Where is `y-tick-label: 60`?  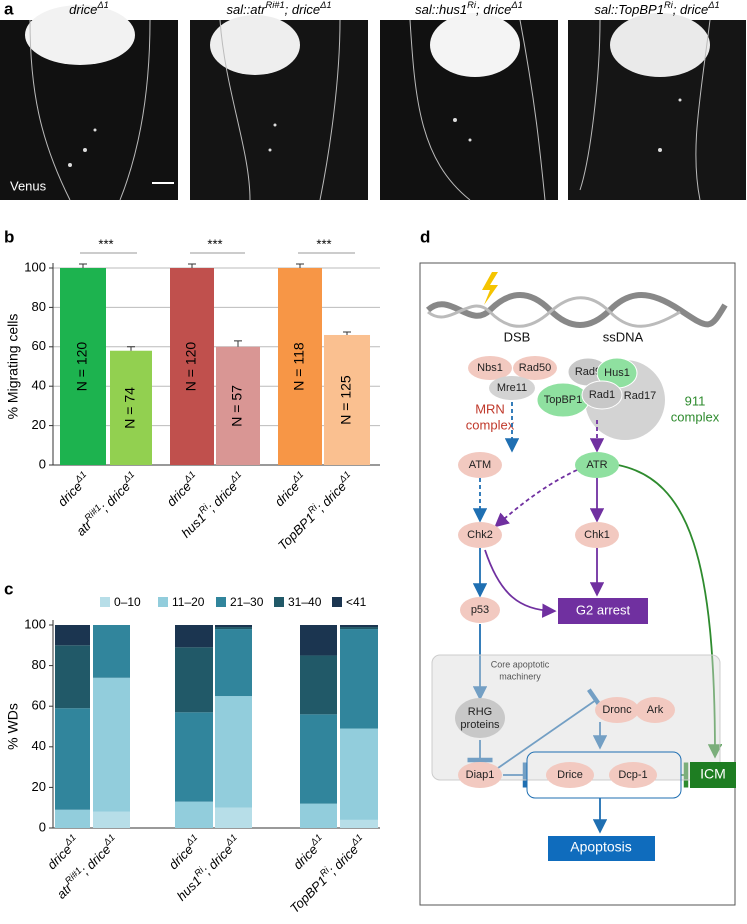
y-tick-label: 60 is located at coordinates (39, 705).